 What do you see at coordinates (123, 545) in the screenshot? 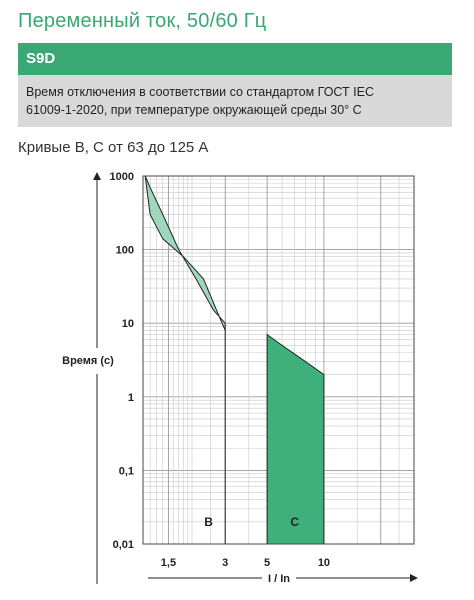
I see `y-tick-label: 0,01` at bounding box center [123, 545].